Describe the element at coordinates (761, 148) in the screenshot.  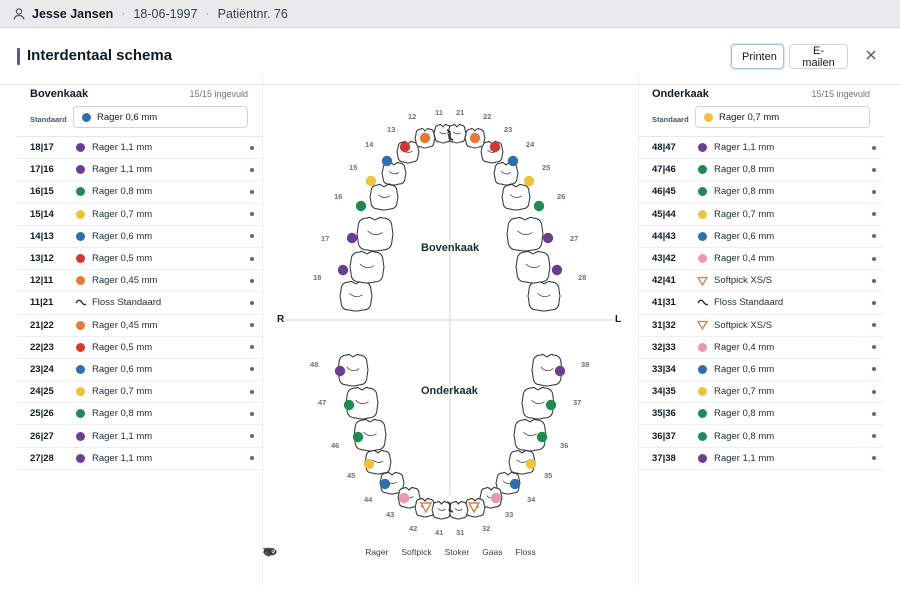
I see `table-row: 48|47 Rager 1,1 mm` at that location.